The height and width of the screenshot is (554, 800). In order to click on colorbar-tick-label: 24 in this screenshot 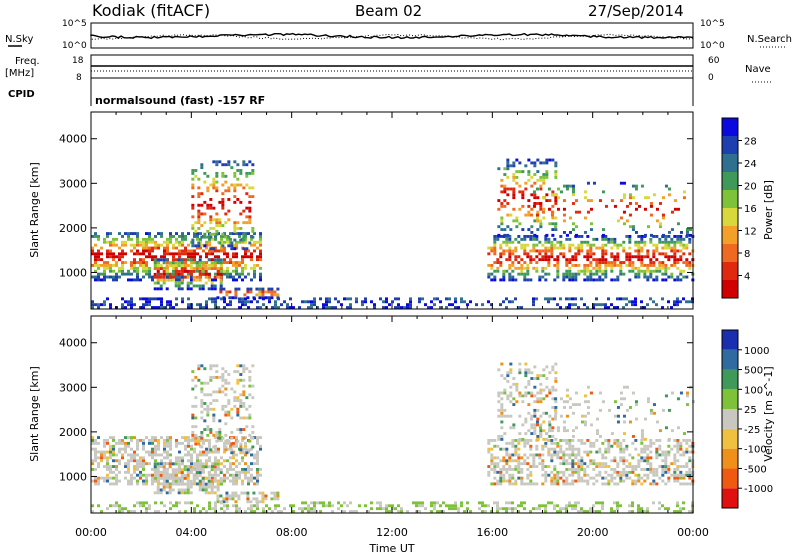, I will do `click(750, 164)`.